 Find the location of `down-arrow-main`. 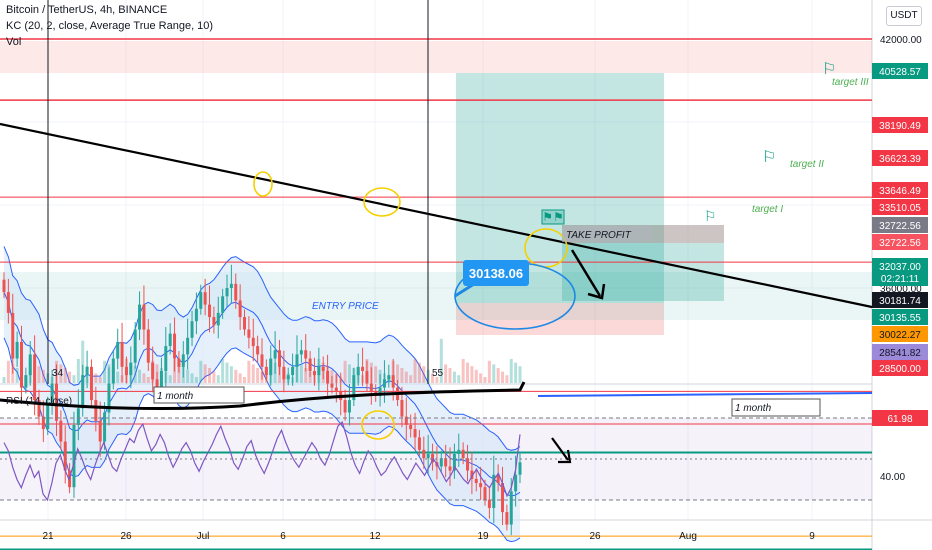

down-arrow-main is located at coordinates (586, 273).